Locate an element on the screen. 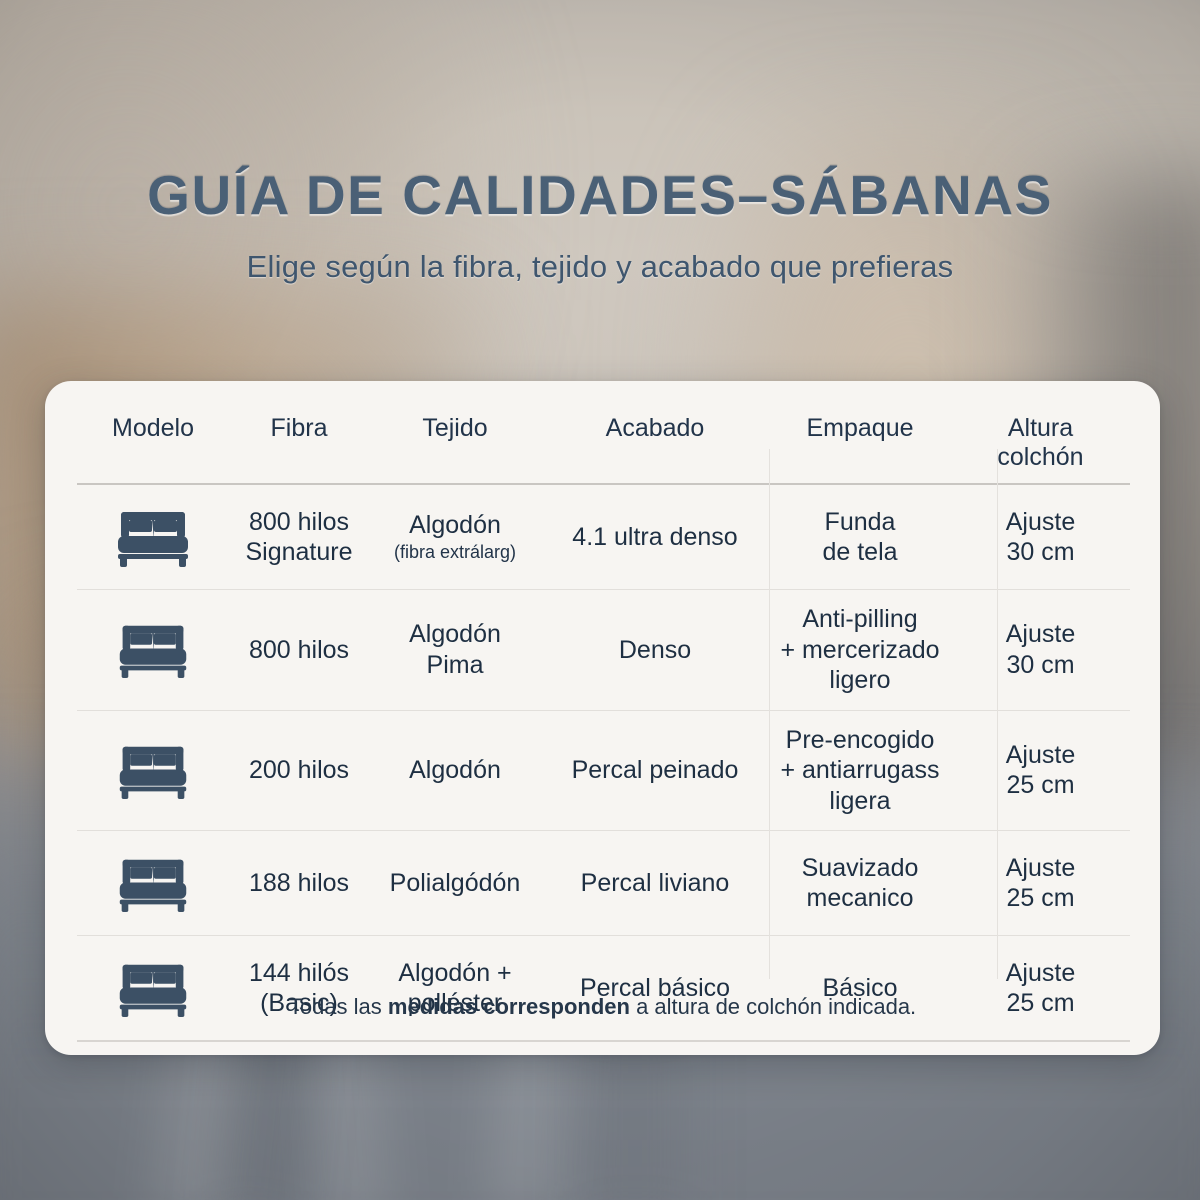 The height and width of the screenshot is (1200, 1200). row-empaque-cell: Funda de tela is located at coordinates (860, 537).